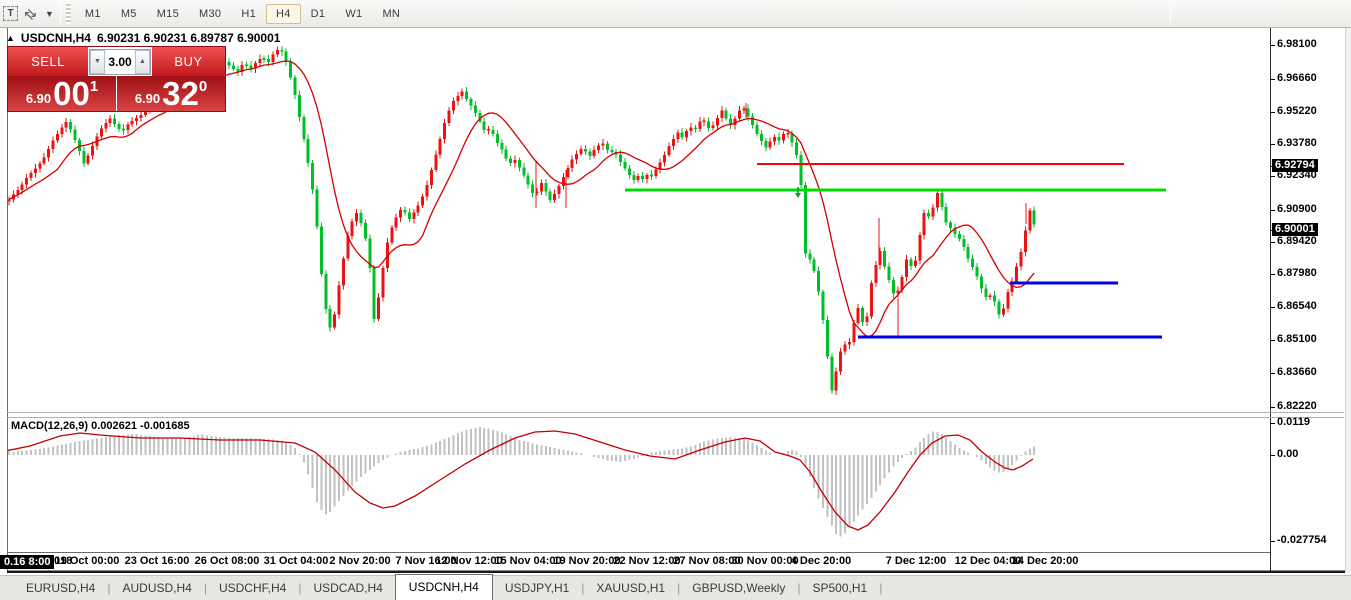 Image resolution: width=1351 pixels, height=600 pixels. I want to click on tab-usdchf-h4: USDCHF,H4, so click(252, 588).